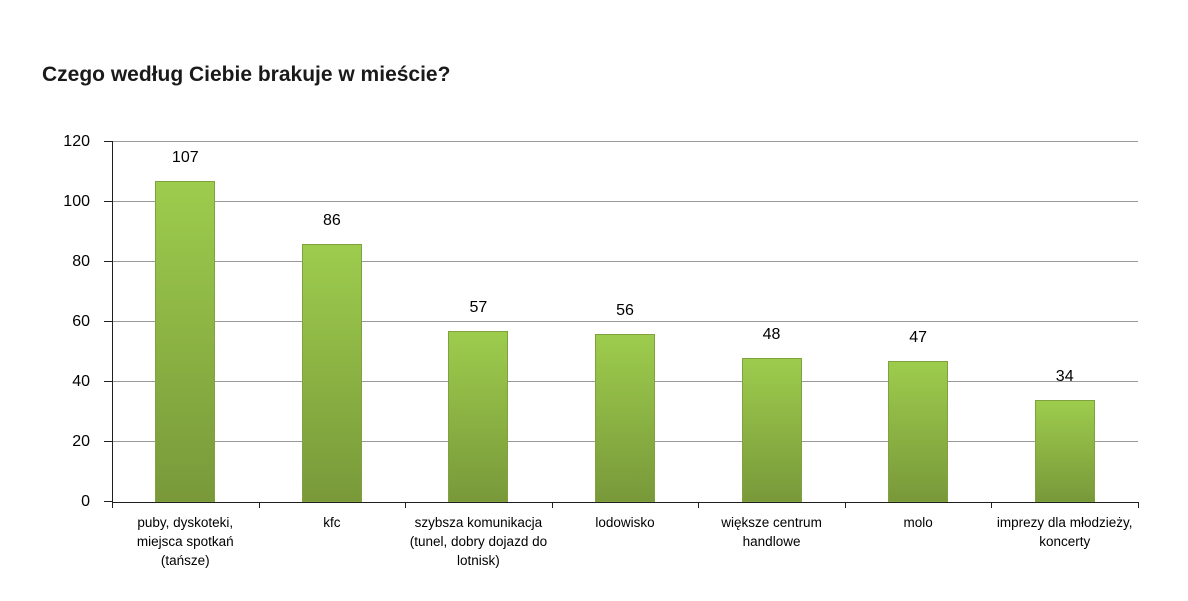 This screenshot has width=1188, height=601. I want to click on bar-value-label: 47, so click(918, 337).